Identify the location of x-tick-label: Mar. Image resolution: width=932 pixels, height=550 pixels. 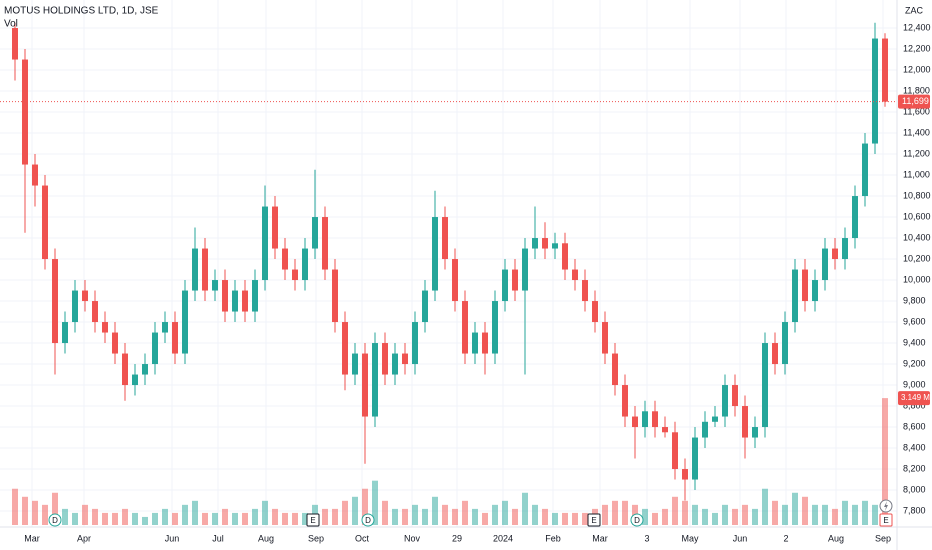
(32, 538).